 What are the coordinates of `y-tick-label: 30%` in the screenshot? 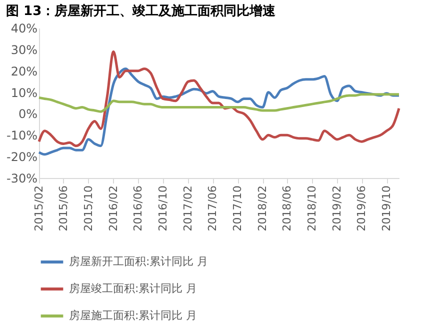 It's located at (24, 49).